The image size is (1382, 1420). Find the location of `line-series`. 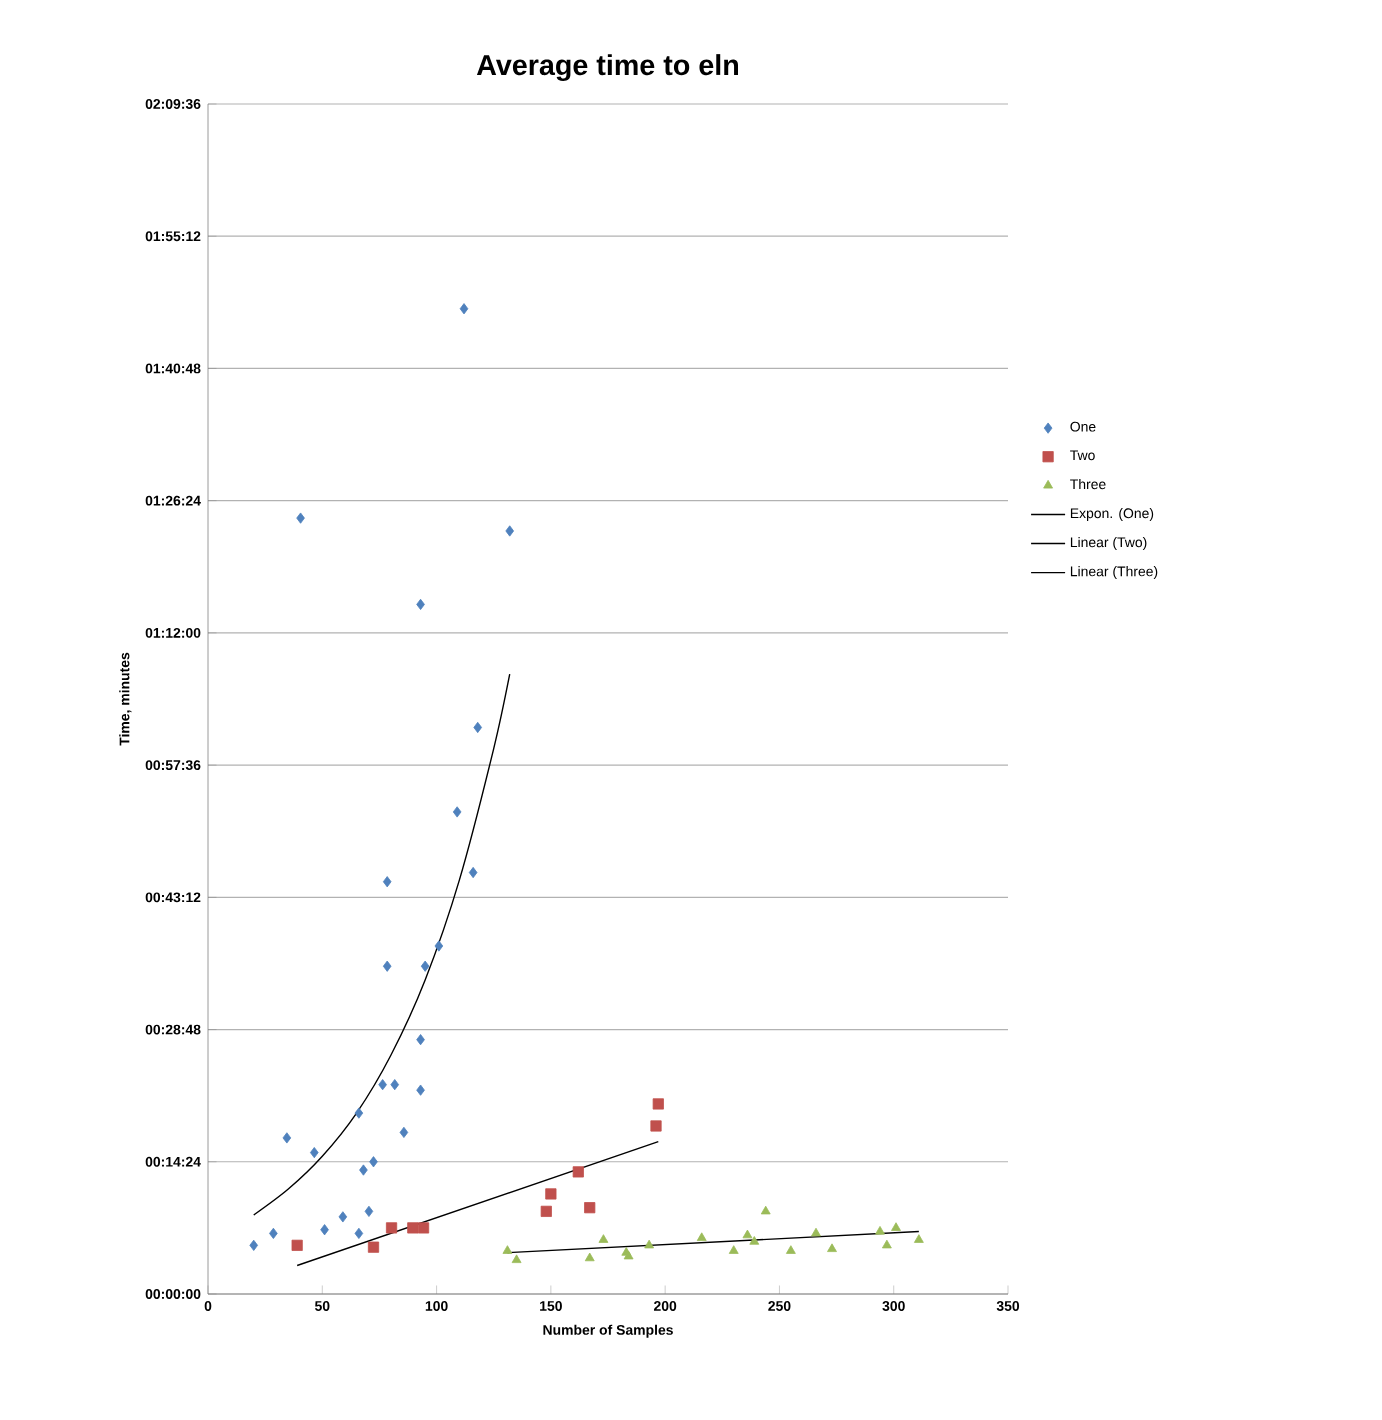

line-series is located at coordinates (382, 944).